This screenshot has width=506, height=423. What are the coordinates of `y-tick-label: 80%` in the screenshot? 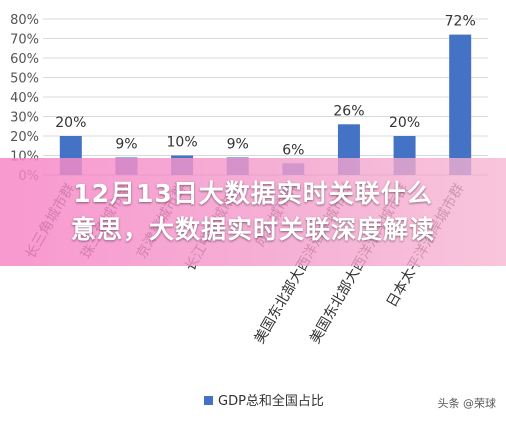 It's located at (24, 20).